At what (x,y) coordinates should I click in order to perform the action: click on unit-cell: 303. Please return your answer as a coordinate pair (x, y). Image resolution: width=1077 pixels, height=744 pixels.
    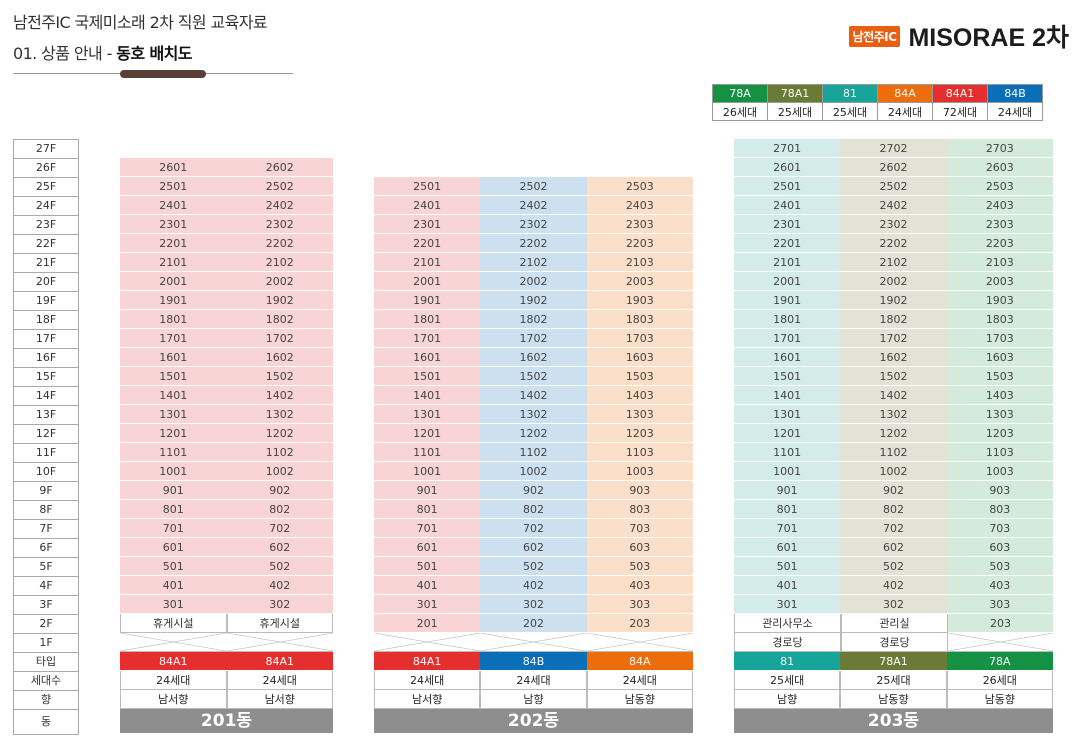
    Looking at the image, I should click on (999, 604).